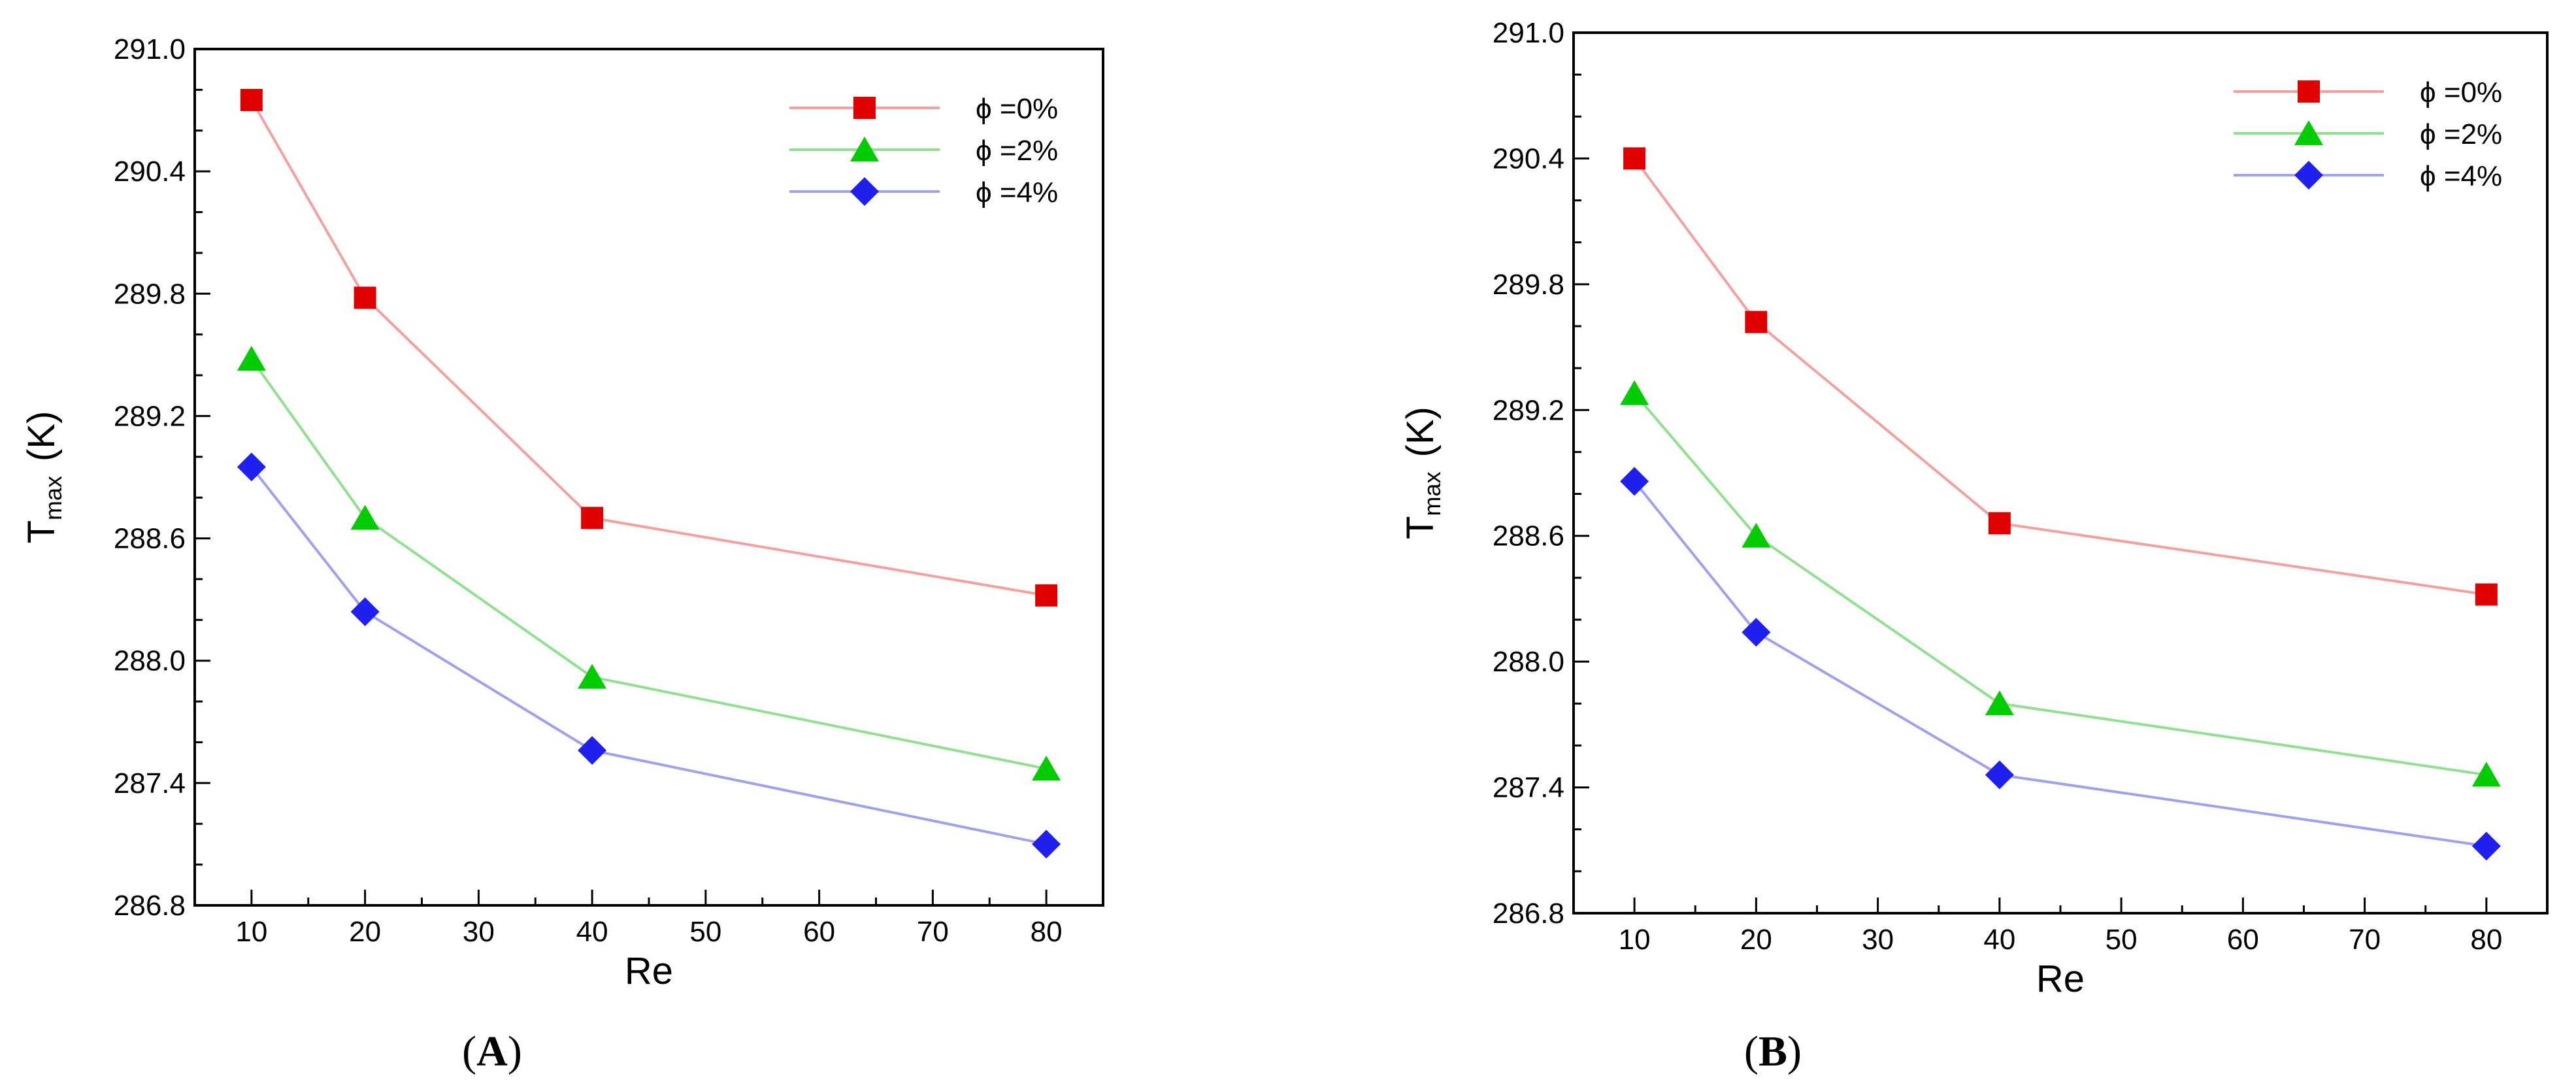  I want to click on panel-caption: (A), so click(492, 1051).